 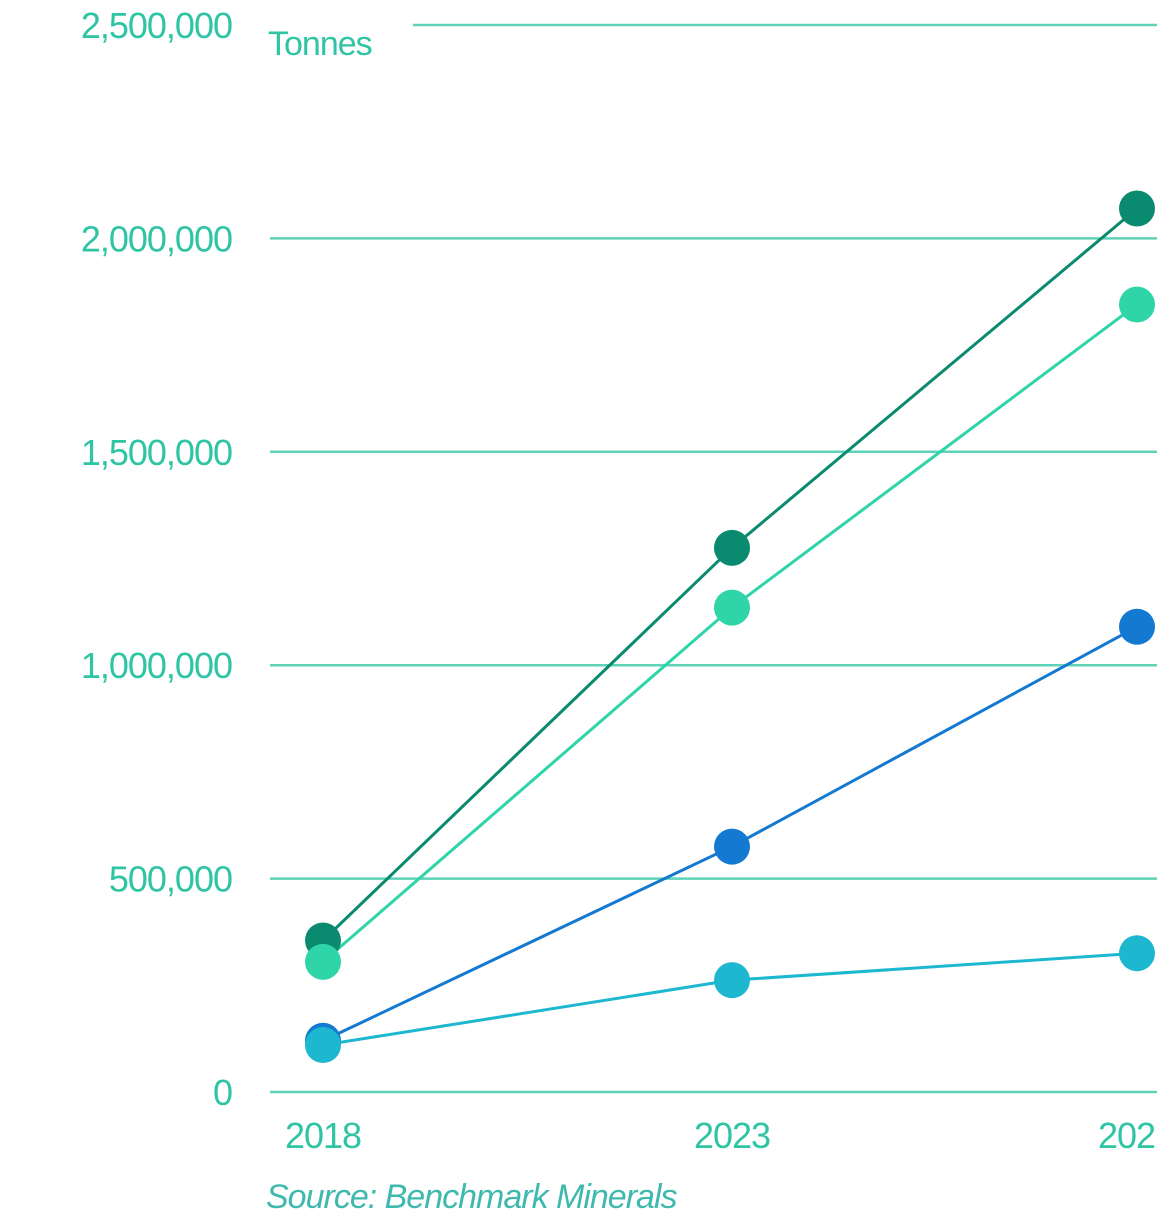 I want to click on y-tick-label: 1,000,000, so click(x=156, y=665).